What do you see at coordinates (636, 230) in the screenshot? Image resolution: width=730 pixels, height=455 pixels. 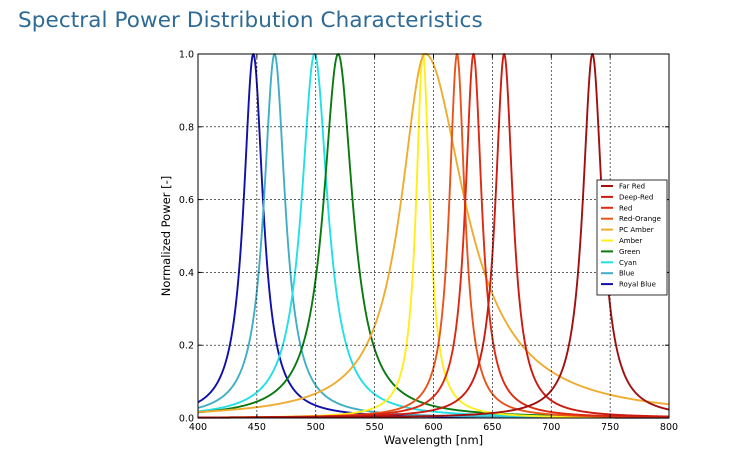 I see `legend-label: PC Amber` at bounding box center [636, 230].